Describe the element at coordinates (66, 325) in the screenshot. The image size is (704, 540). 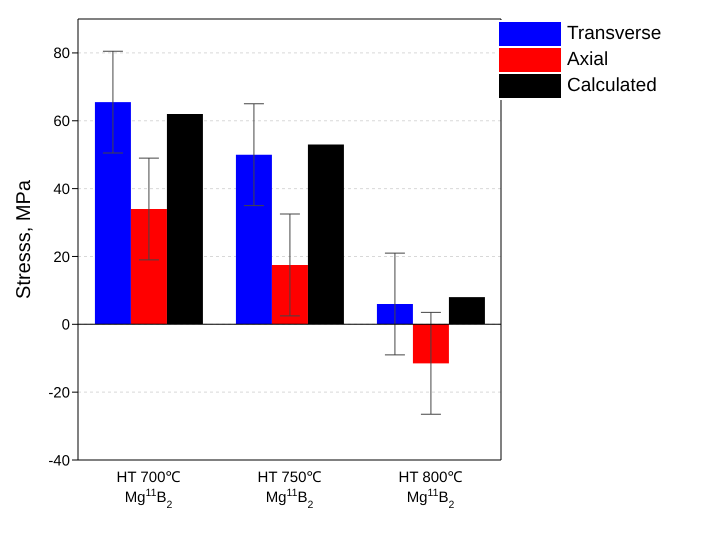
I see `y-tick-label: 0` at that location.